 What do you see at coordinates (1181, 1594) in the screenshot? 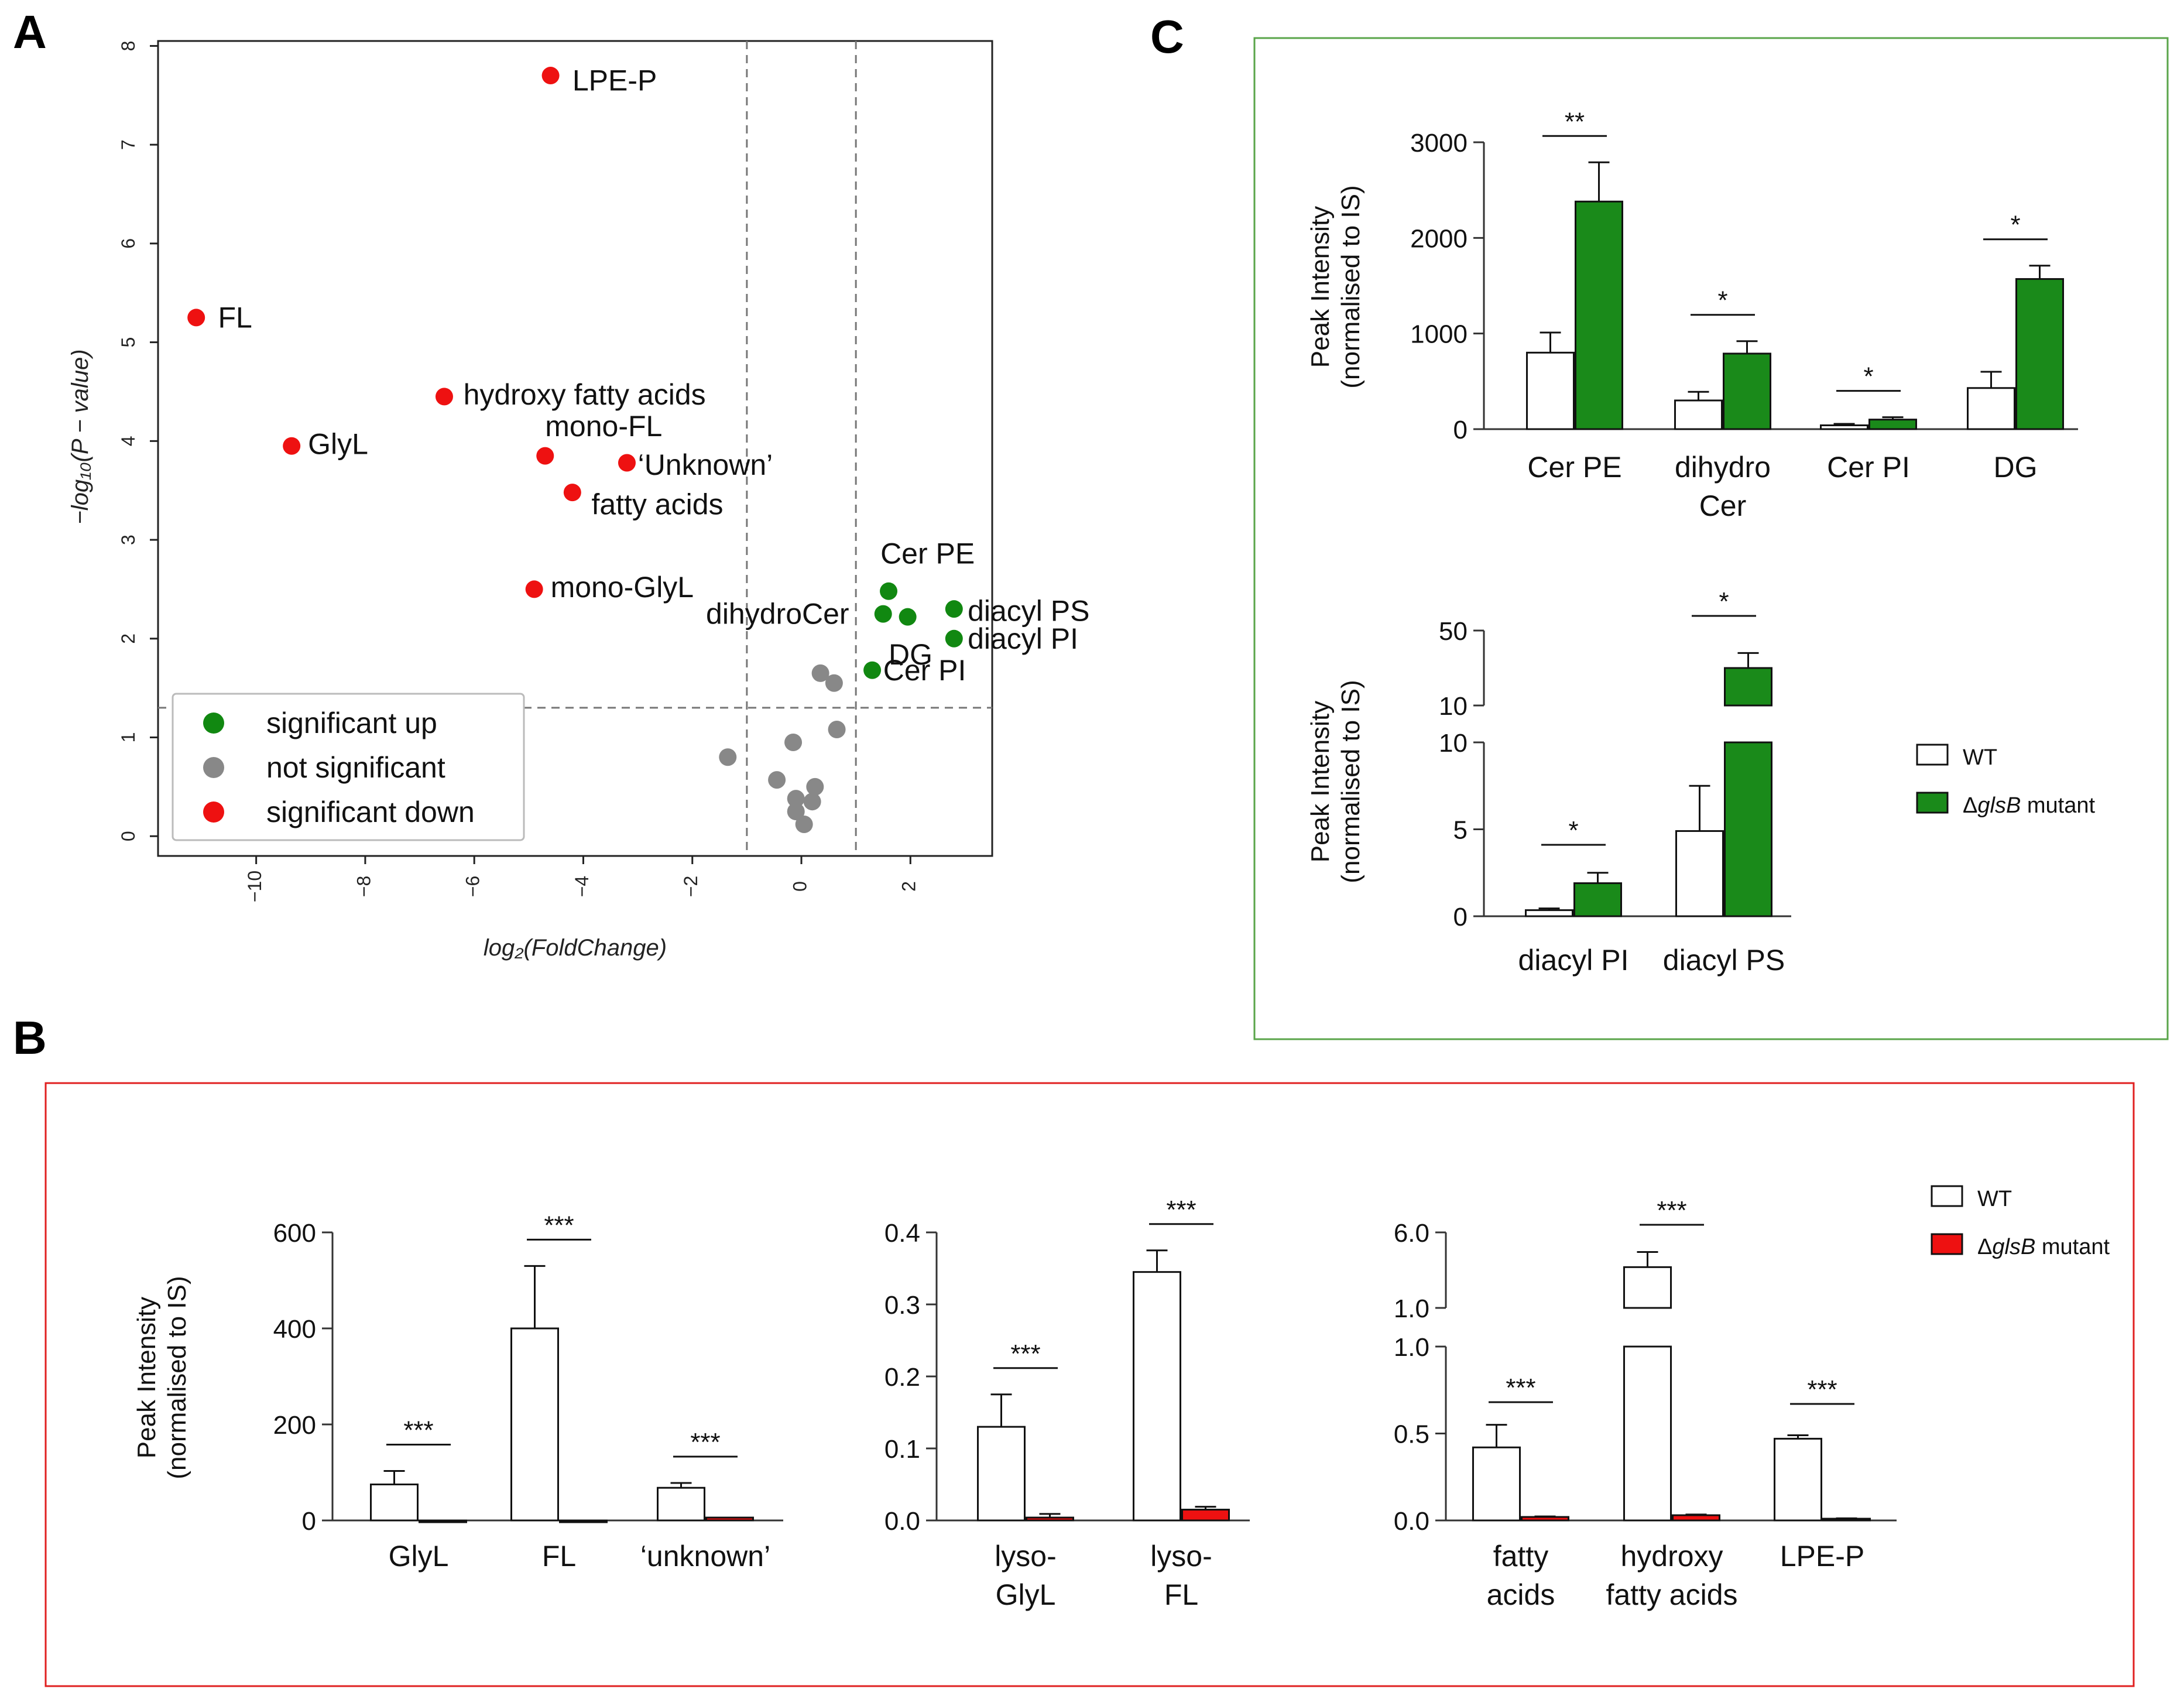
I see `category-label: FL` at bounding box center [1181, 1594].